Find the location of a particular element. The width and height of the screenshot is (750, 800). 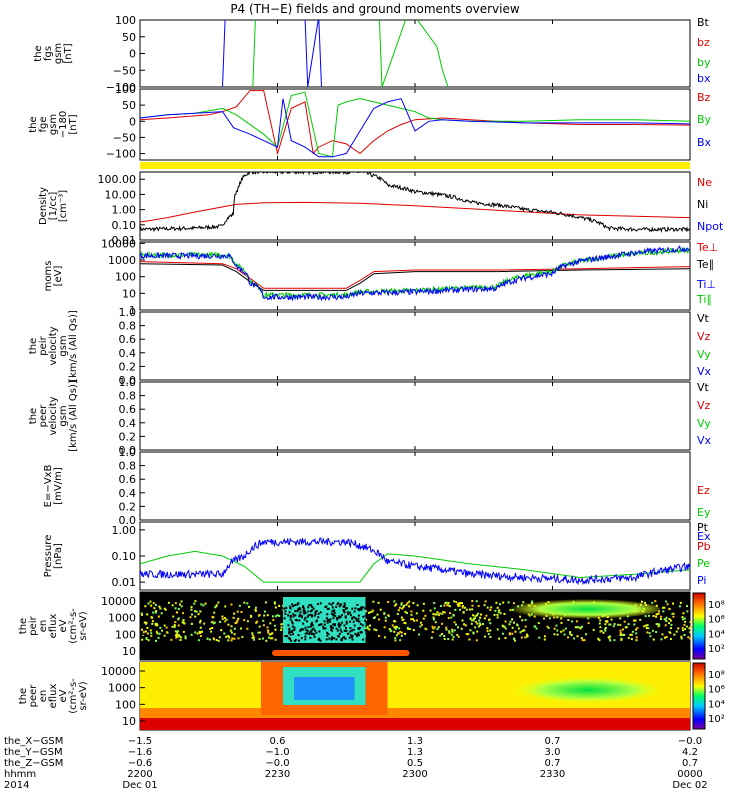

legend-Bz: Bz is located at coordinates (704, 97).